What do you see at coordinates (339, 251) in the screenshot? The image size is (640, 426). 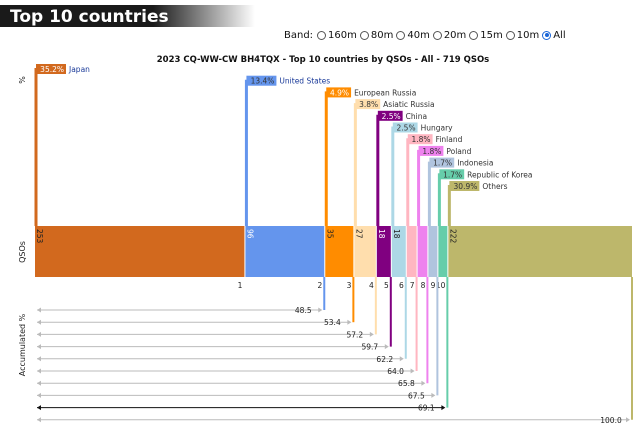 I see `qso-bar-european-russia` at bounding box center [339, 251].